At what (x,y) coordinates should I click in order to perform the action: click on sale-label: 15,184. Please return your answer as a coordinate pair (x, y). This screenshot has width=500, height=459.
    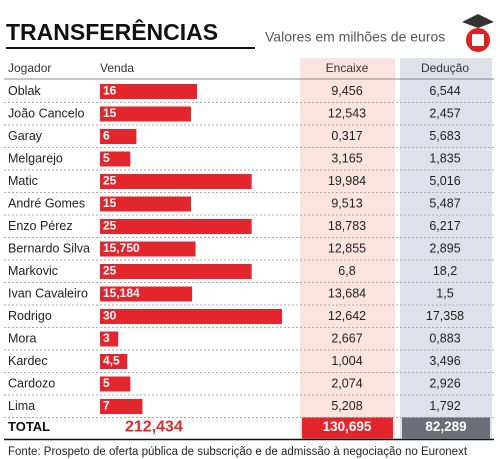
    Looking at the image, I should click on (121, 293).